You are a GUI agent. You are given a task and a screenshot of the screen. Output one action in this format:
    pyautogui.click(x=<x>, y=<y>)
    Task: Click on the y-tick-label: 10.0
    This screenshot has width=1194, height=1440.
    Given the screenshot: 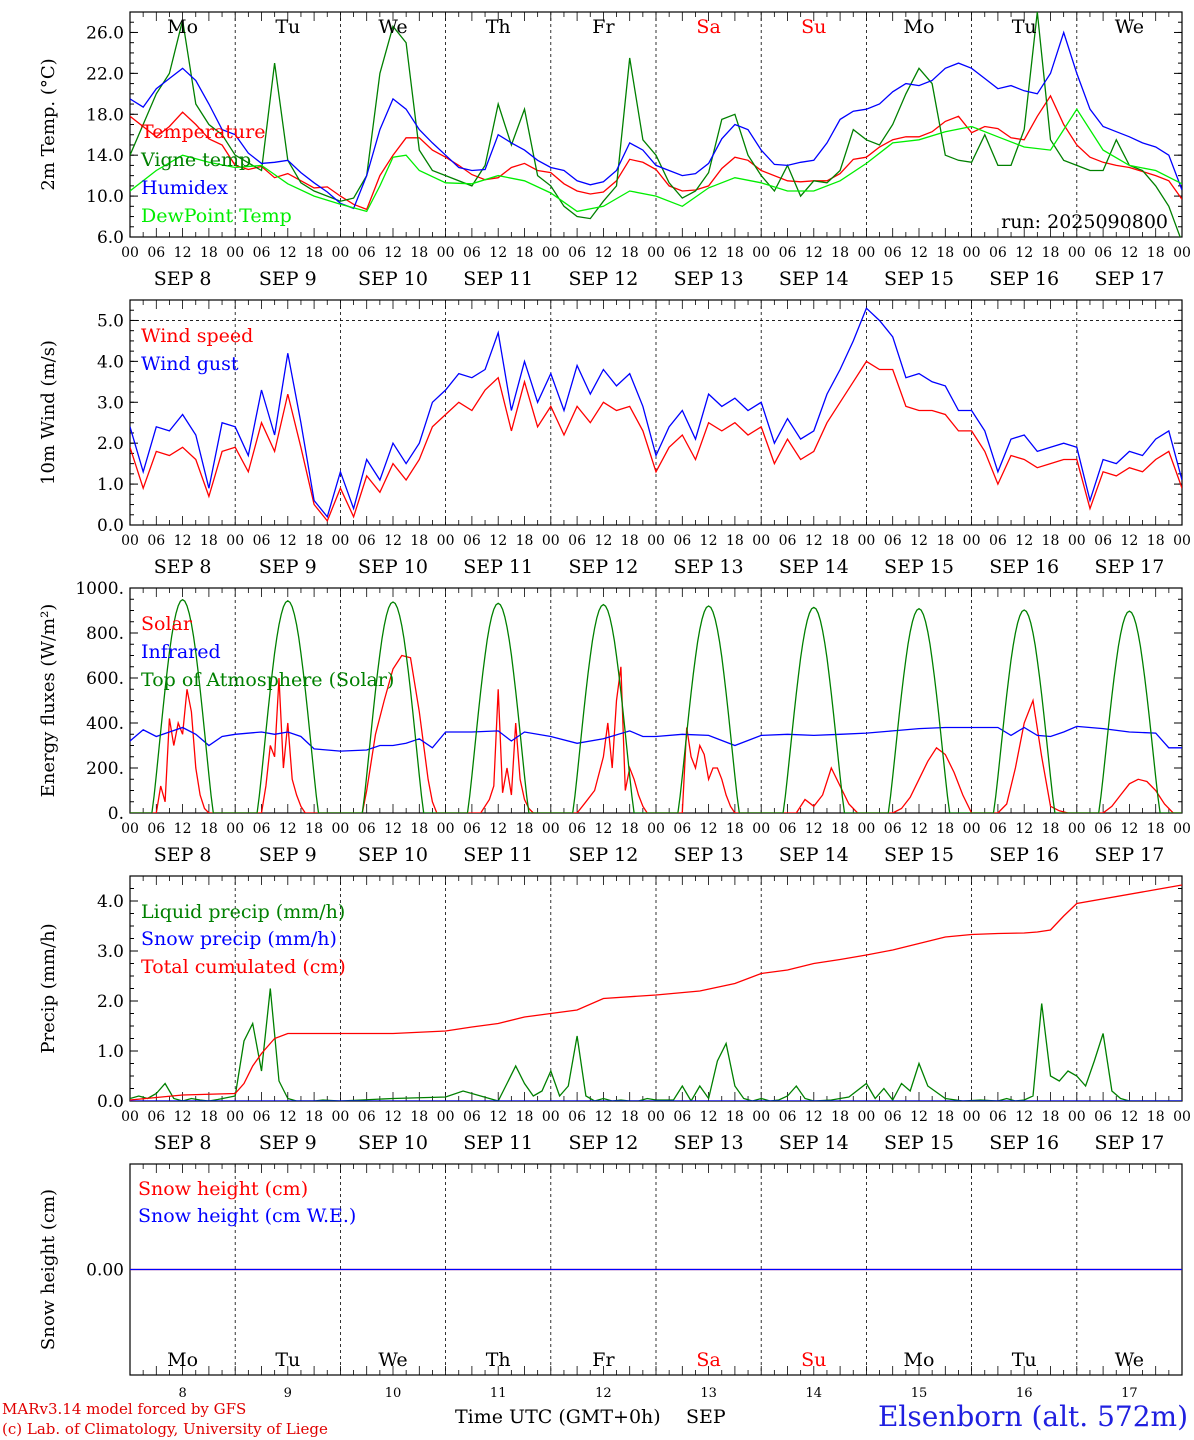 What is the action you would take?
    pyautogui.click(x=105, y=197)
    